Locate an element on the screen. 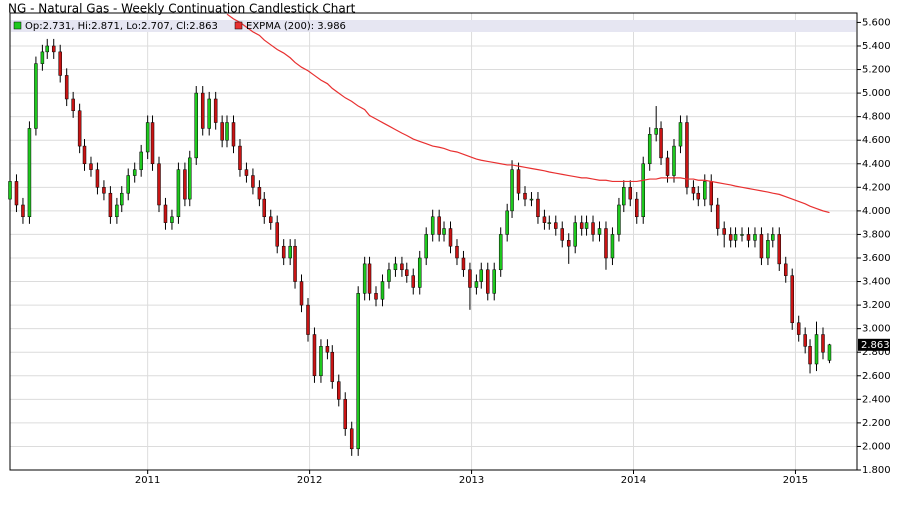 This screenshot has height=511, width=900. price-tag is located at coordinates (874, 344).